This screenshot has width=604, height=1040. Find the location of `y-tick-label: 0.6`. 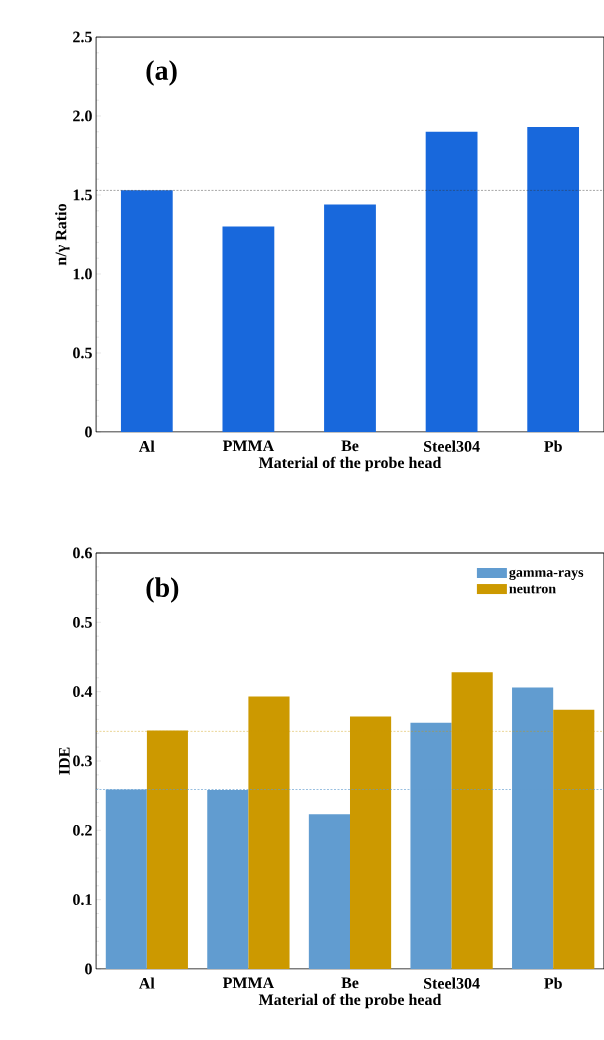

y-tick-label: 0.6 is located at coordinates (82, 553).